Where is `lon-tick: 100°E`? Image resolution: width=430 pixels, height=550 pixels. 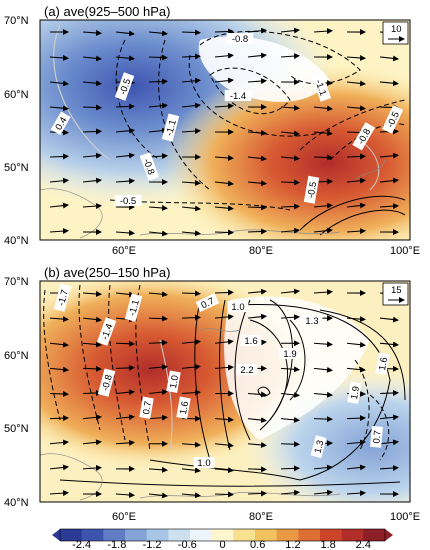 lon-tick: 100°E is located at coordinates (405, 517).